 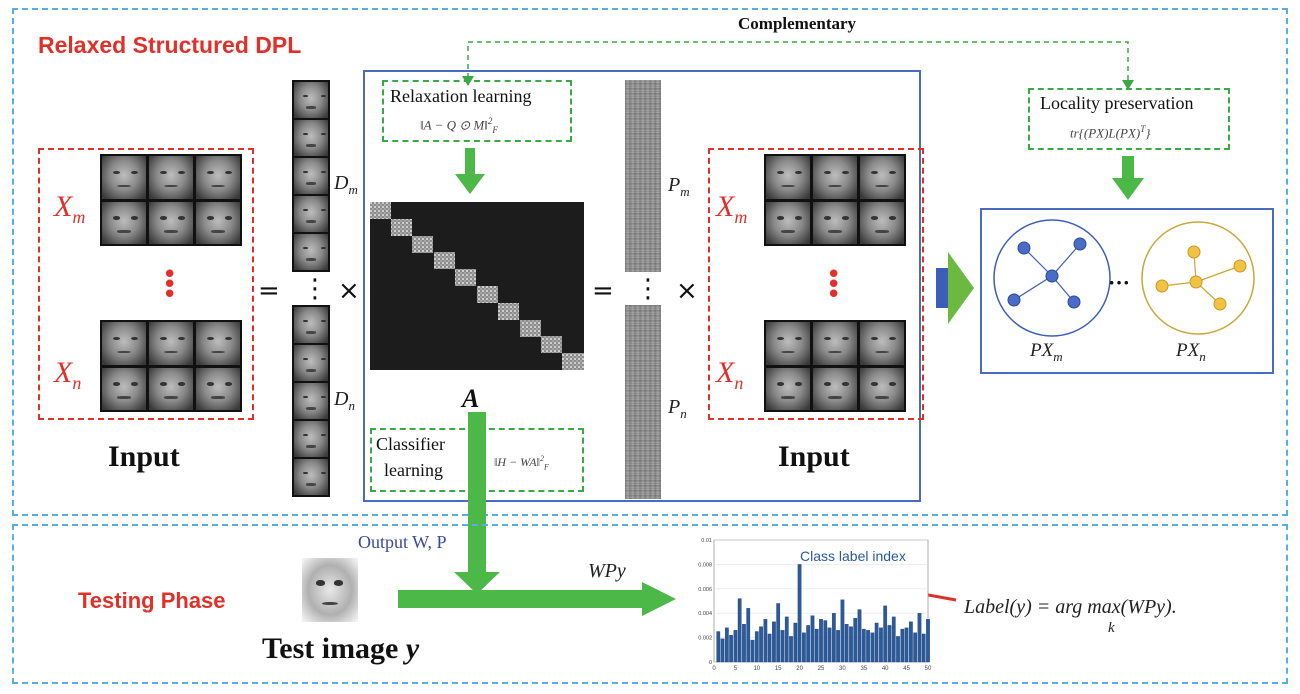 What do you see at coordinates (344, 400) in the screenshot?
I see `dn-label: Dn` at bounding box center [344, 400].